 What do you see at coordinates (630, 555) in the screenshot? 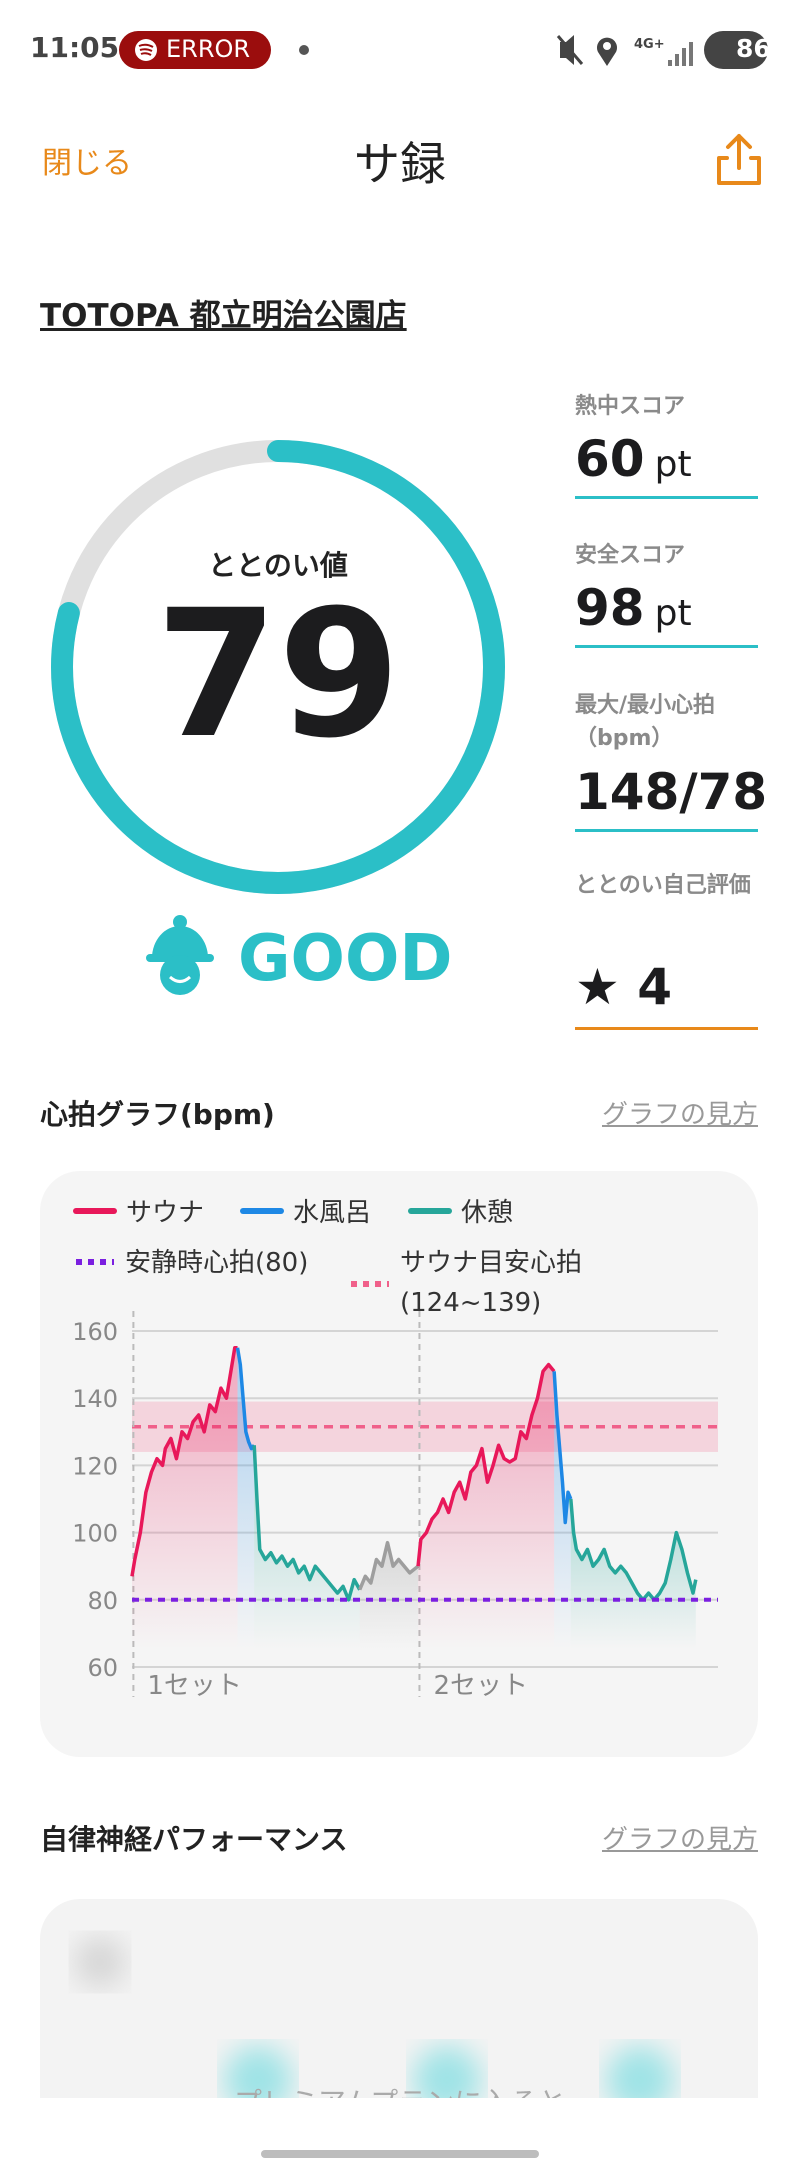
I see `stat-label: 安全スコア` at bounding box center [630, 555].